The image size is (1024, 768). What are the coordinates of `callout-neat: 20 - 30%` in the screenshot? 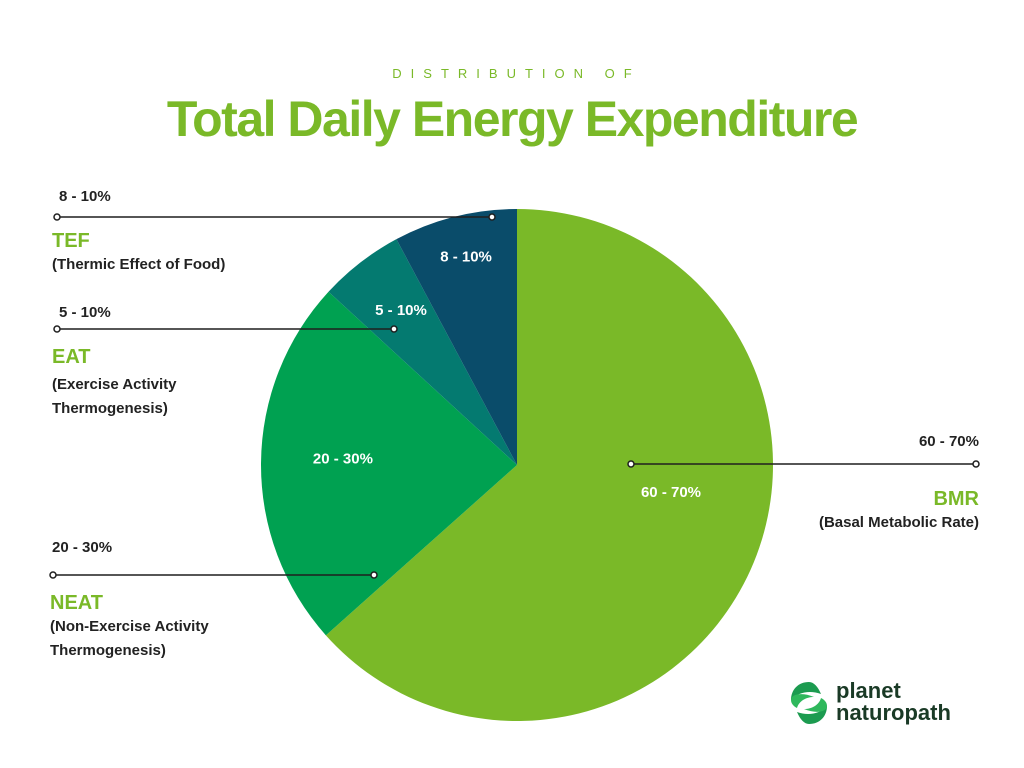 It's located at (82, 547).